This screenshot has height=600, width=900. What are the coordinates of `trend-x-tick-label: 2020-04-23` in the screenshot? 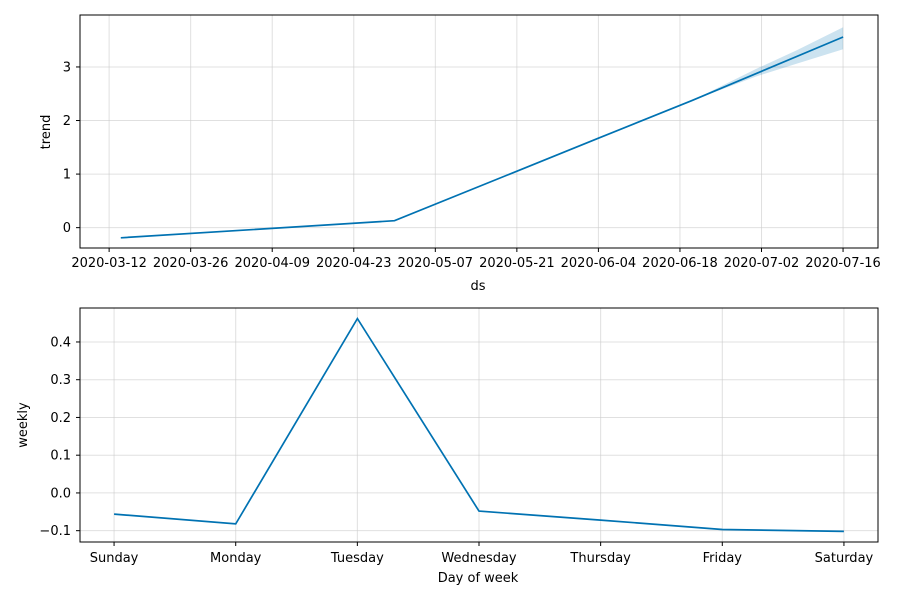 It's located at (354, 263).